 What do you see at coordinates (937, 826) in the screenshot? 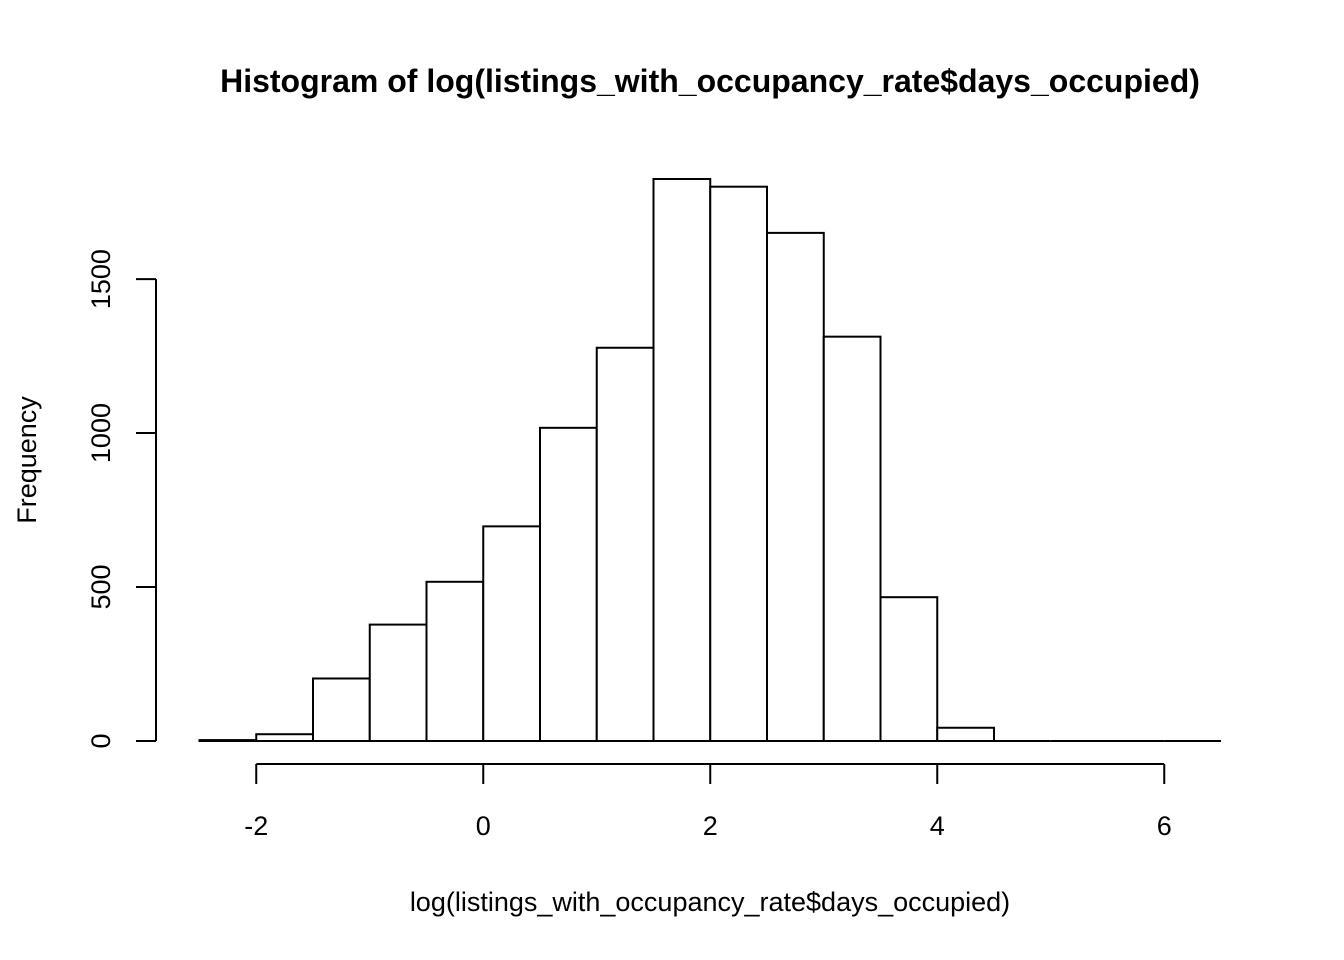
I see `x-tick-label: 4` at bounding box center [937, 826].